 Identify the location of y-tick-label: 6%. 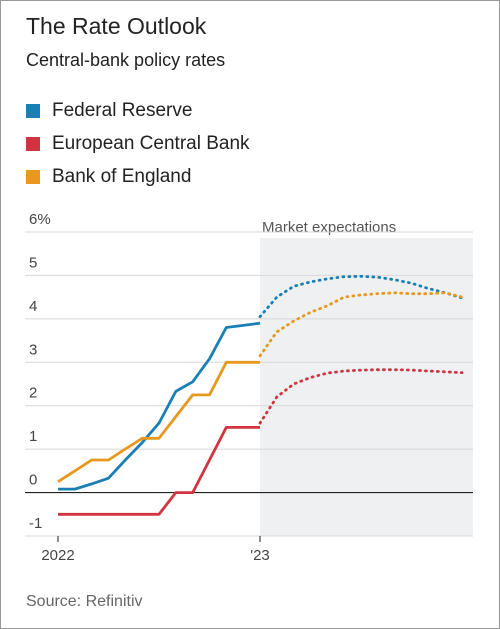
(40, 219).